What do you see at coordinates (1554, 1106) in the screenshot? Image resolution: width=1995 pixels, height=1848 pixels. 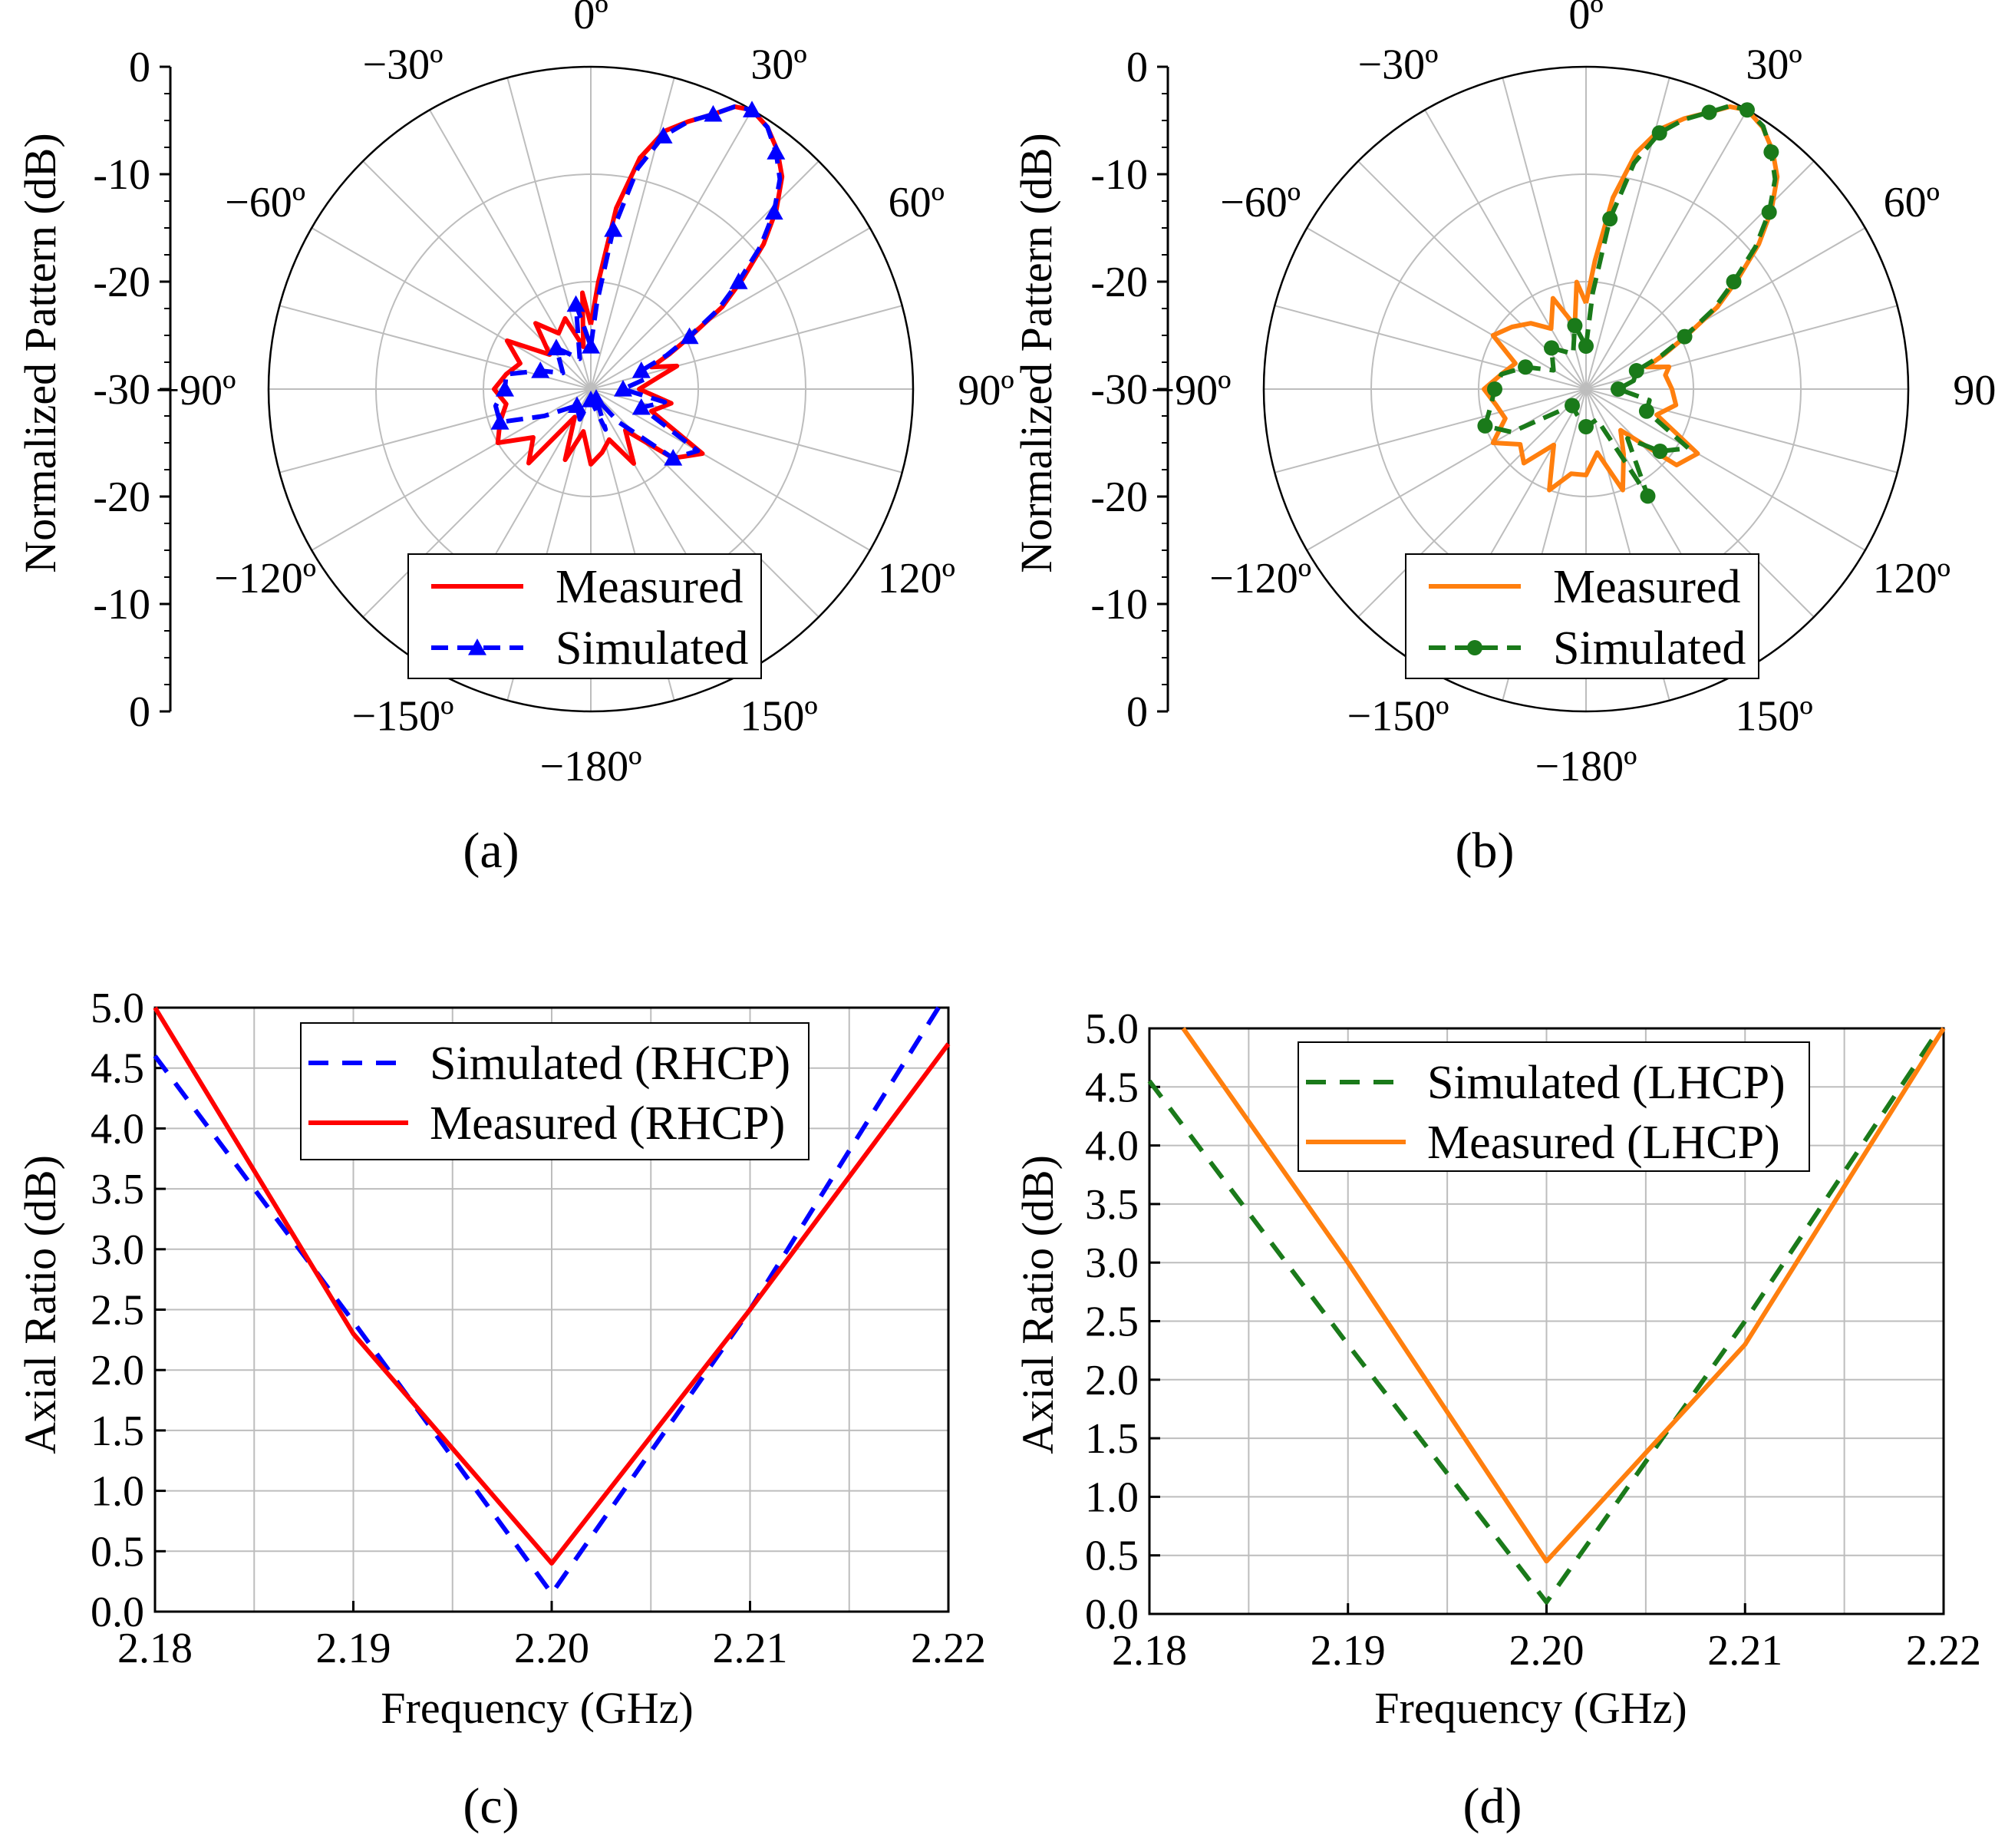 I see `legend: Simulated (LHCP) Measured (LHCP)` at bounding box center [1554, 1106].